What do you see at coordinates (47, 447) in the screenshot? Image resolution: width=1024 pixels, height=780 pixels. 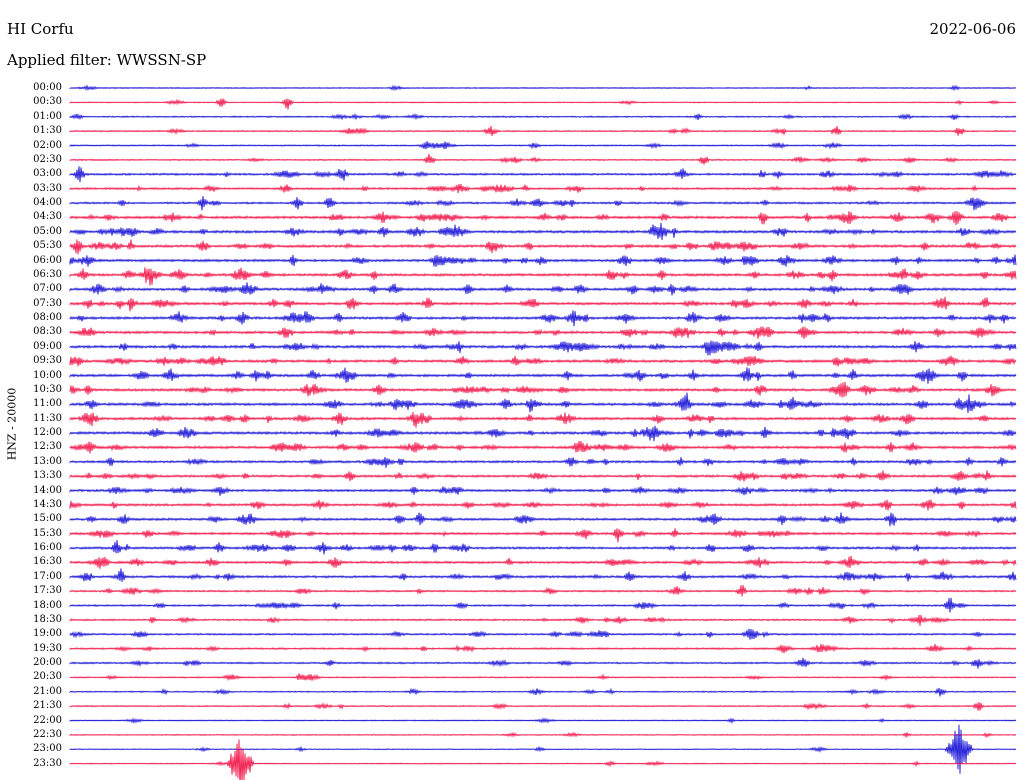 I see `time-label: 12:30` at bounding box center [47, 447].